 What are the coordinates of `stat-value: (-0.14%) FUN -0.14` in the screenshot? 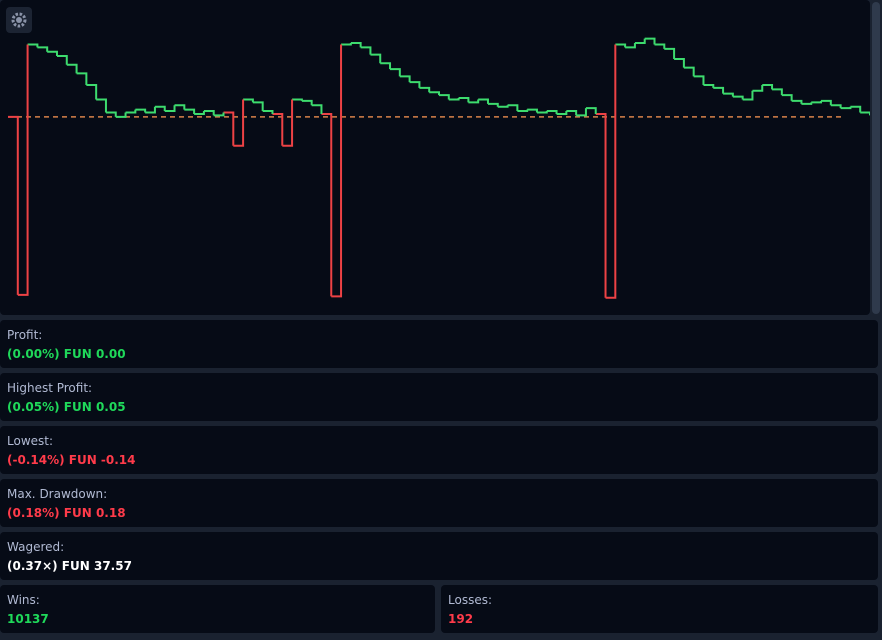 It's located at (71, 460).